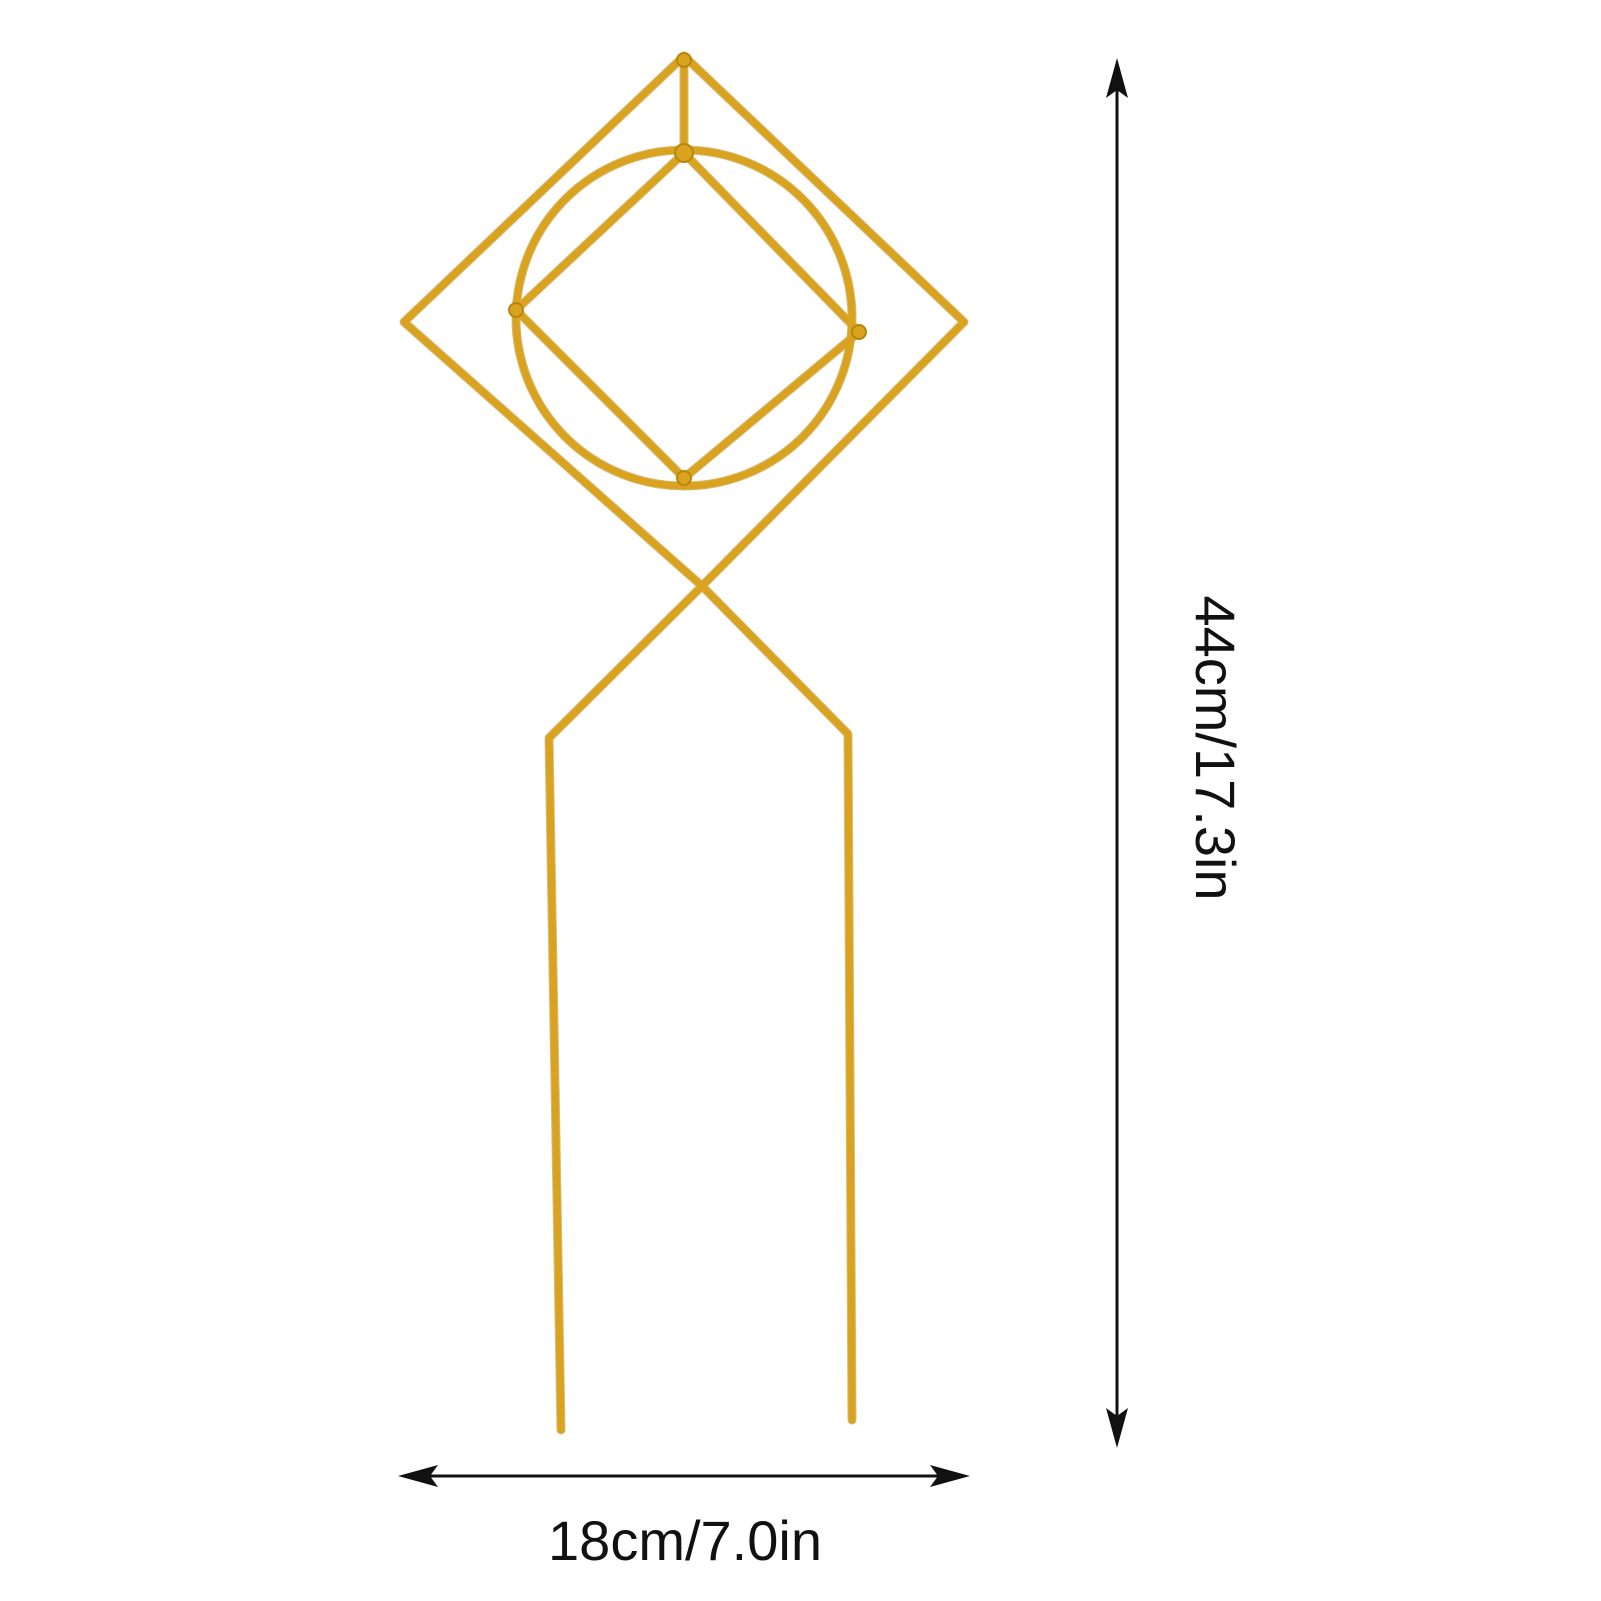  I want to click on width-dimension: 18cm/7.0in, so click(684, 1518).